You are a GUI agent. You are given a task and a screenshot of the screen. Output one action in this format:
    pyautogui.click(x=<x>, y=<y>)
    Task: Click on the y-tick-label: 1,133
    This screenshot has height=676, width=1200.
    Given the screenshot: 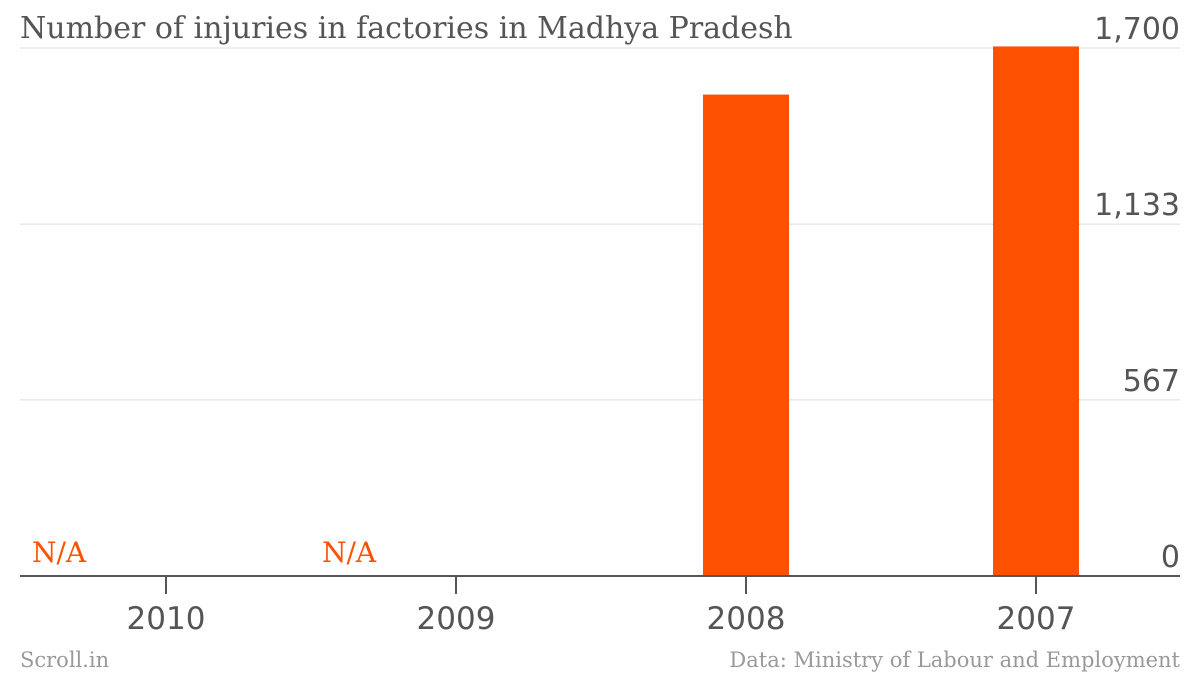 What is the action you would take?
    pyautogui.click(x=1137, y=205)
    